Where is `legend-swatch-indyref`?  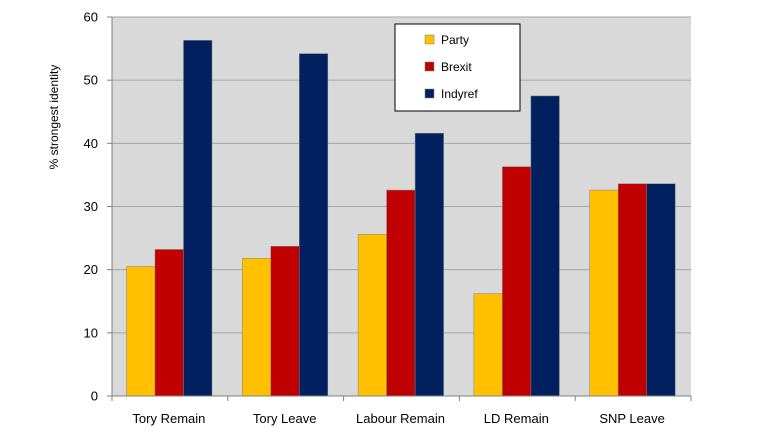
legend-swatch-indyref is located at coordinates (429, 93).